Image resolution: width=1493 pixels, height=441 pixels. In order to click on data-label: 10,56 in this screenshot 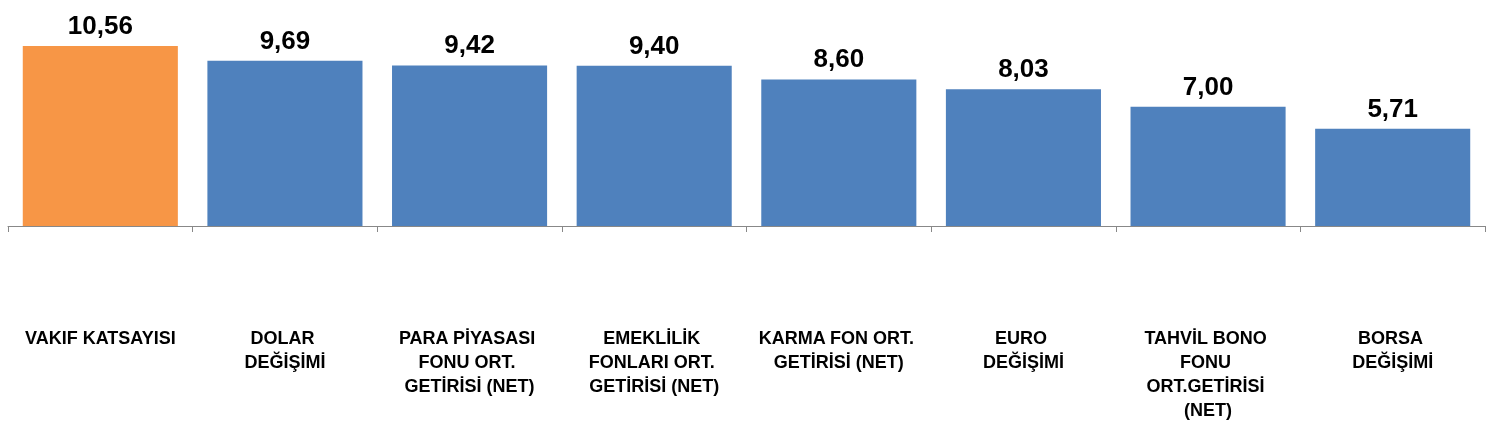, I will do `click(100, 25)`.